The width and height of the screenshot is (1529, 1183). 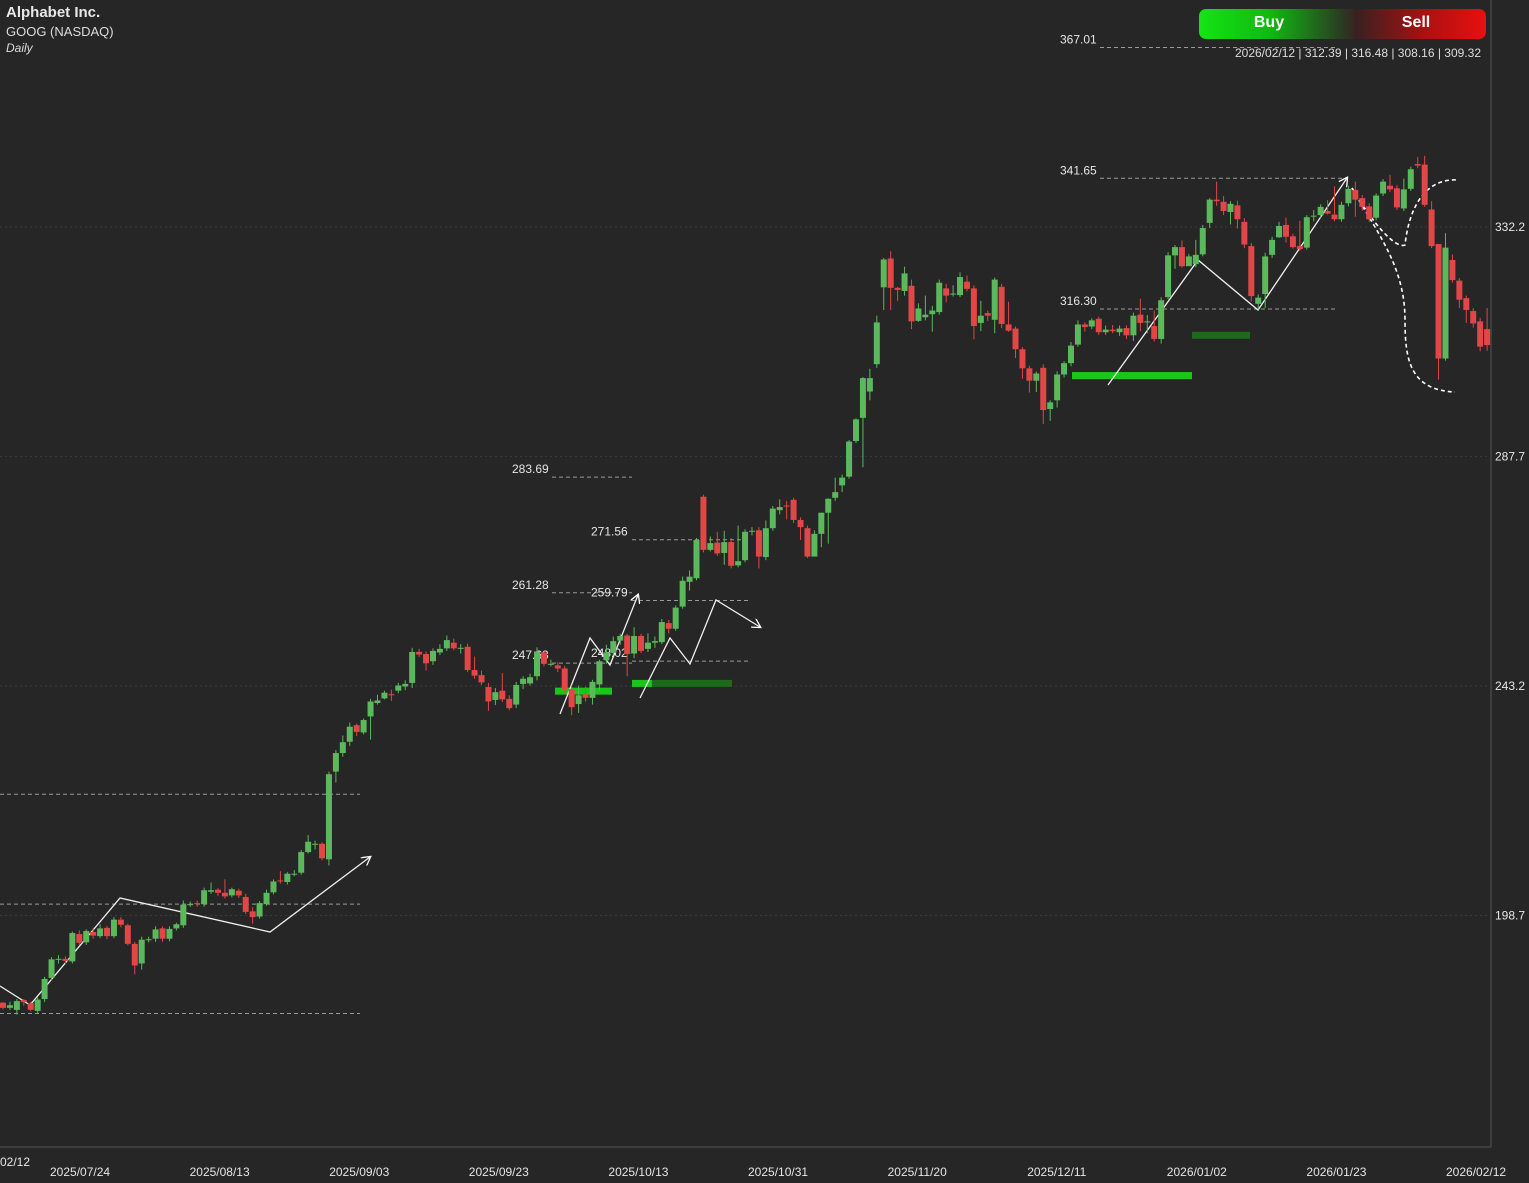 What do you see at coordinates (359, 1172) in the screenshot?
I see `x-tick-label: 2025/09/03` at bounding box center [359, 1172].